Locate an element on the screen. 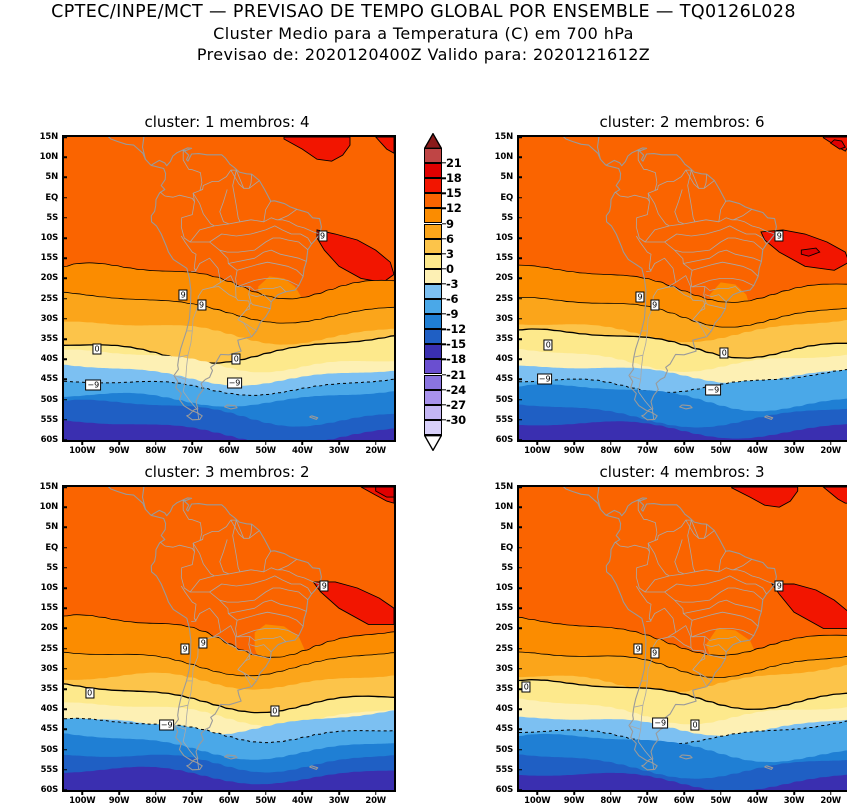  y-axis-tick-label: 55S is located at coordinates (504, 419).